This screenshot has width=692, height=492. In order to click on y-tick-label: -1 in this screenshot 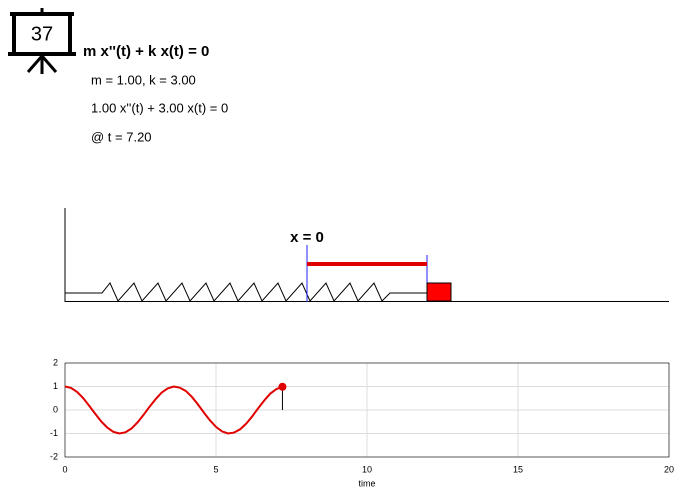, I will do `click(54, 433)`.